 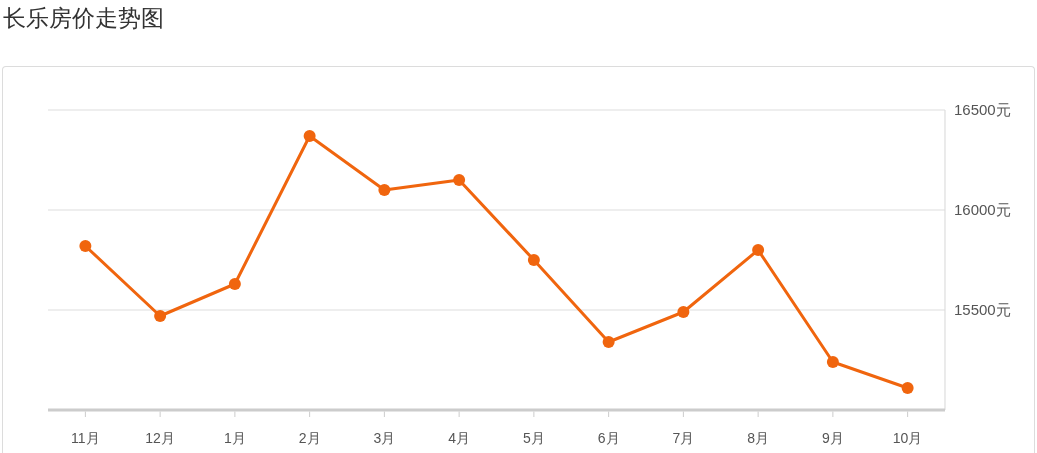 What do you see at coordinates (982, 209) in the screenshot?
I see `y-tick-label: 16000元` at bounding box center [982, 209].